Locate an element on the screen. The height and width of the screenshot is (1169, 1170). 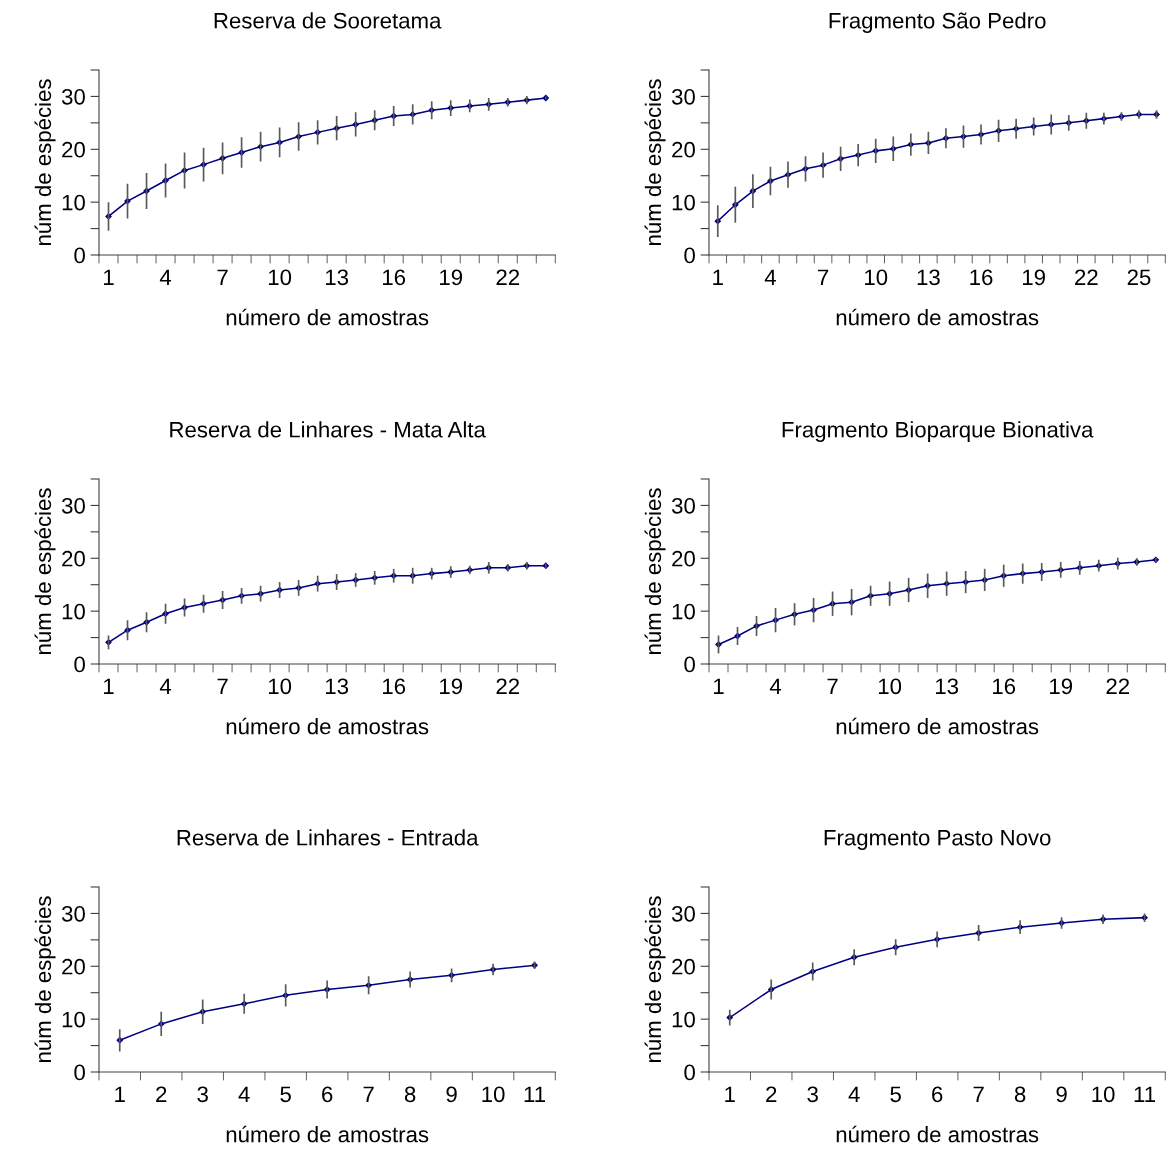
chart-title: Reserva de Linhares - Entrada is located at coordinates (328, 837).